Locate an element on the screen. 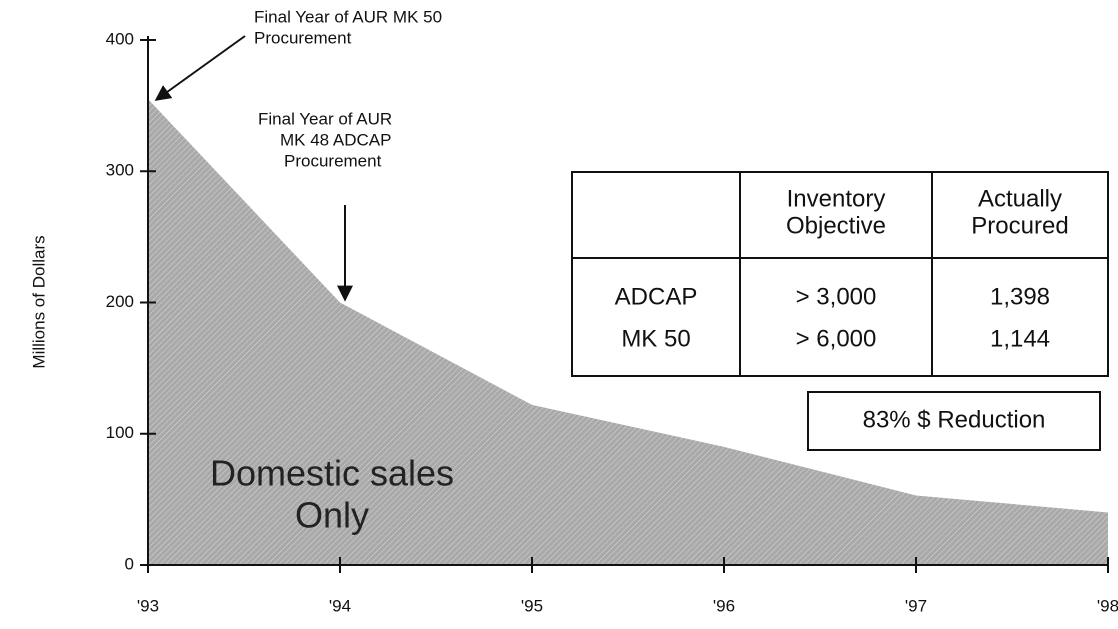 This screenshot has width=1118, height=629. x-tick-label: '97 is located at coordinates (916, 605).